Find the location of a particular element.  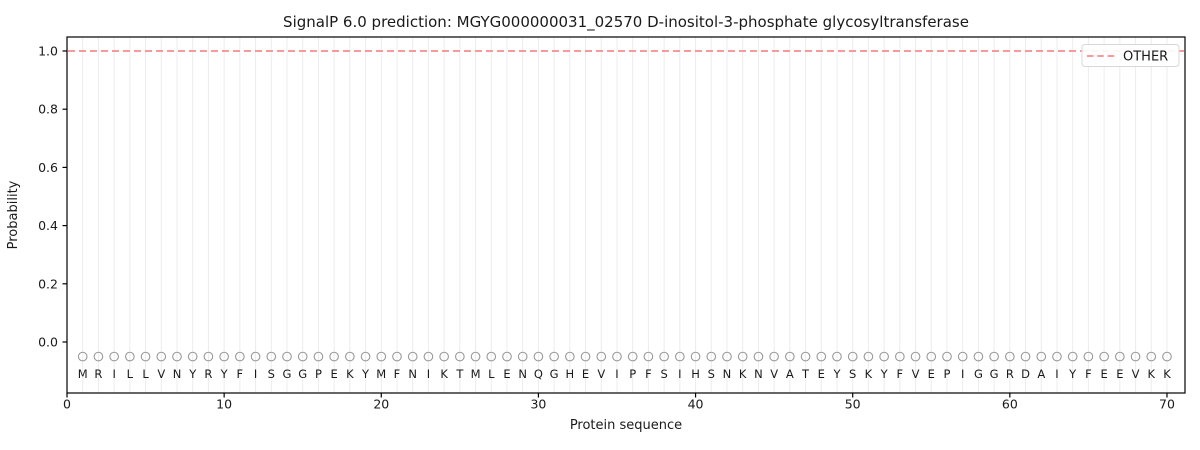

x-tick-label: 20 is located at coordinates (381, 404).